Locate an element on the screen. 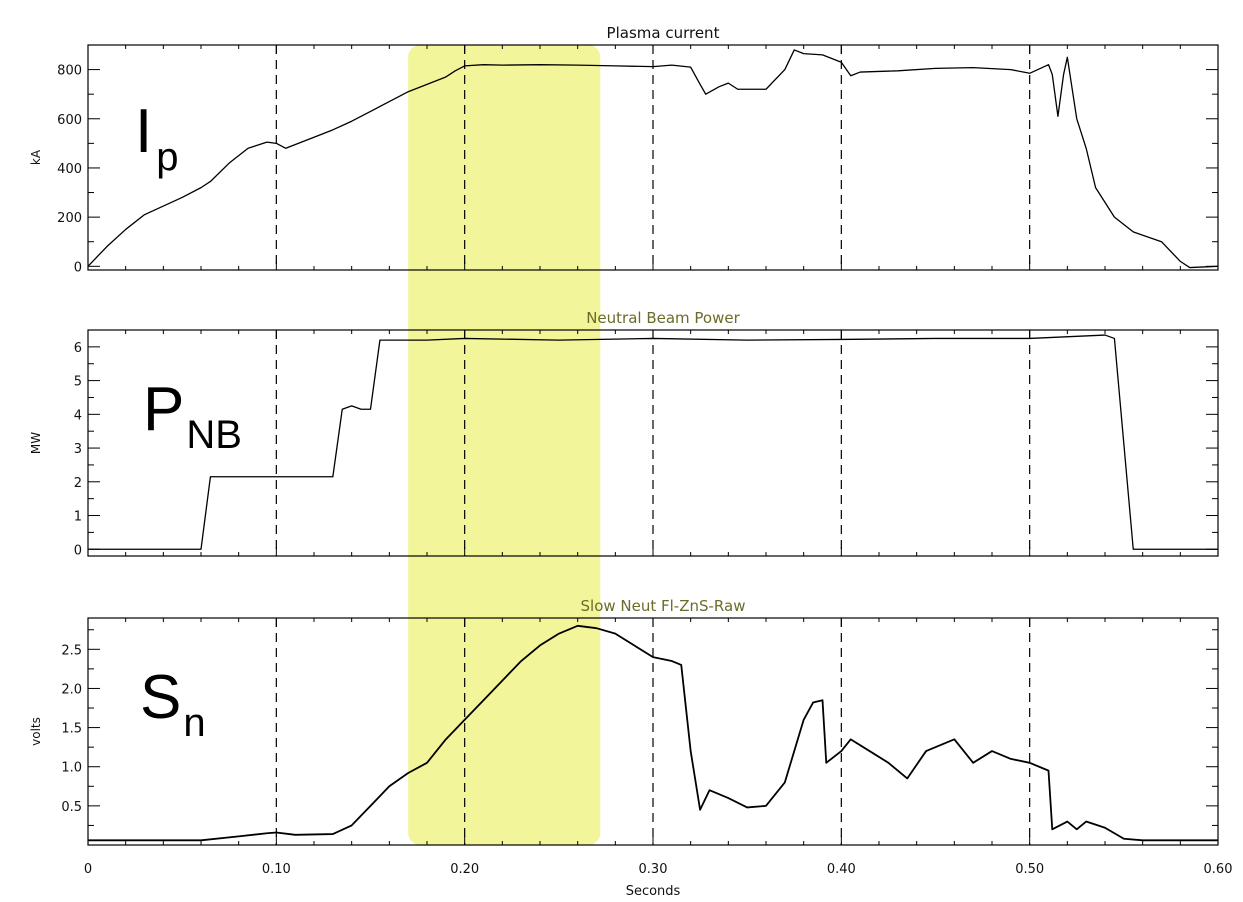 The image size is (1243, 902). y-tick-label: 1.5 is located at coordinates (71, 729).